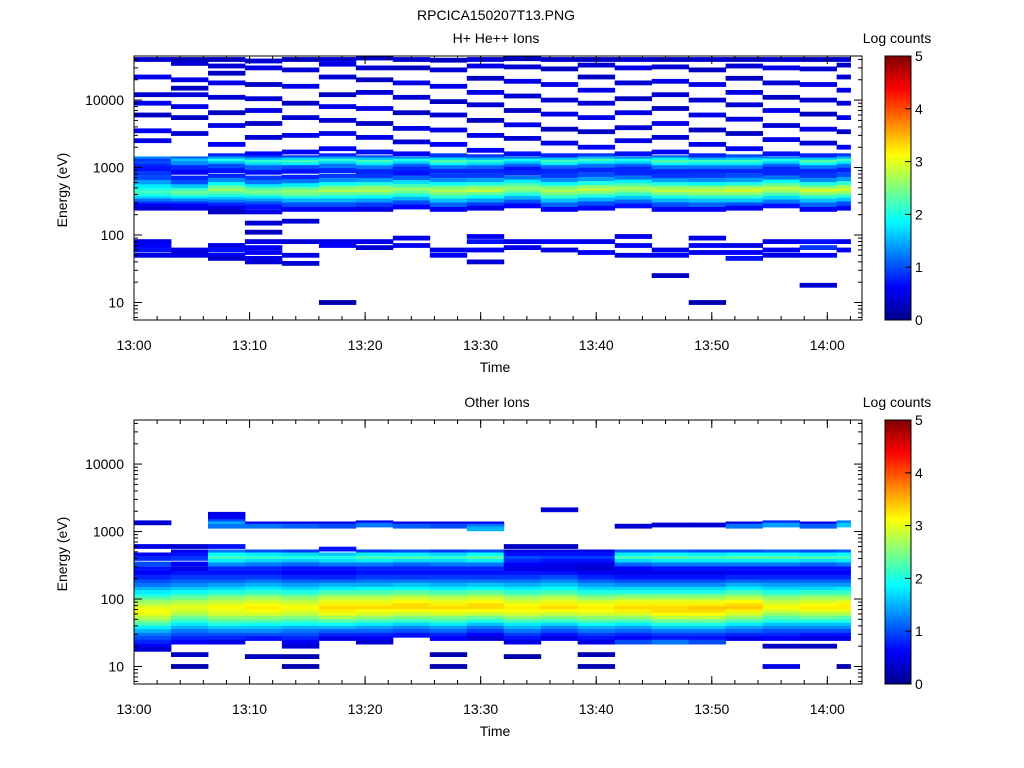 Image resolution: width=1024 pixels, height=768 pixels. Describe the element at coordinates (919, 214) in the screenshot. I see `colorbar-tick-label: 2` at that location.